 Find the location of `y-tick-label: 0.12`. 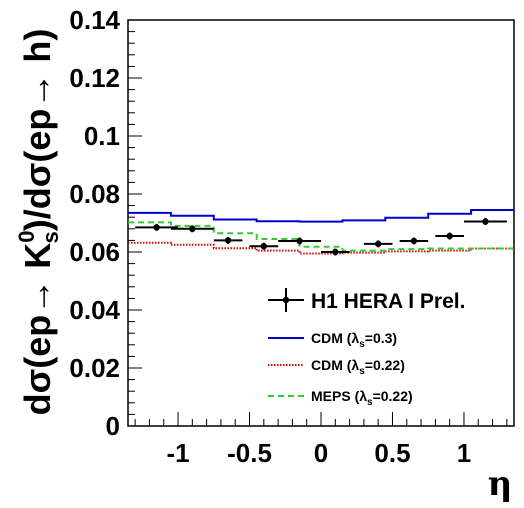

y-tick-label: 0.12 is located at coordinates (94, 78).